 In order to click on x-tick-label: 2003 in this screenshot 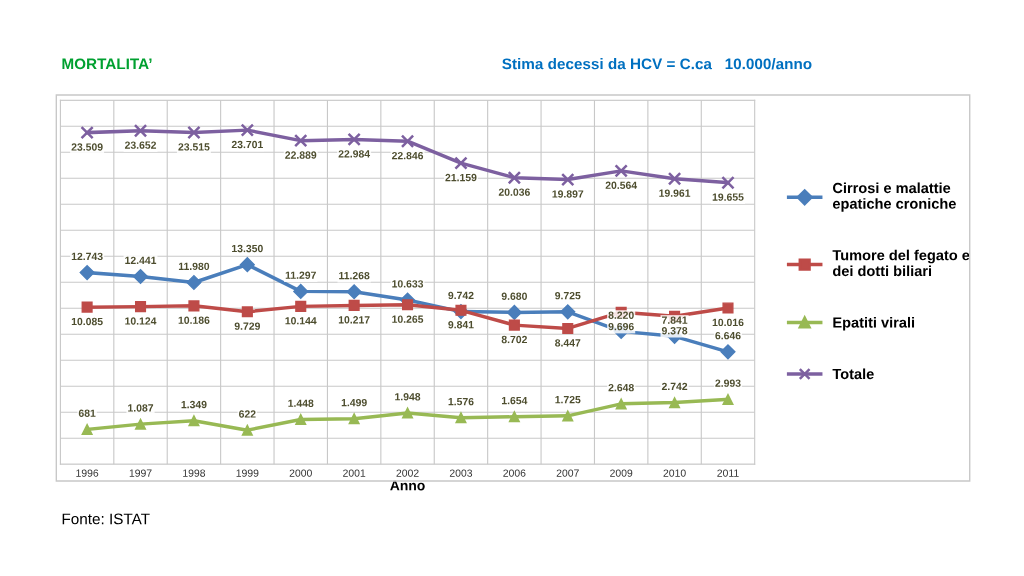, I will do `click(461, 473)`.